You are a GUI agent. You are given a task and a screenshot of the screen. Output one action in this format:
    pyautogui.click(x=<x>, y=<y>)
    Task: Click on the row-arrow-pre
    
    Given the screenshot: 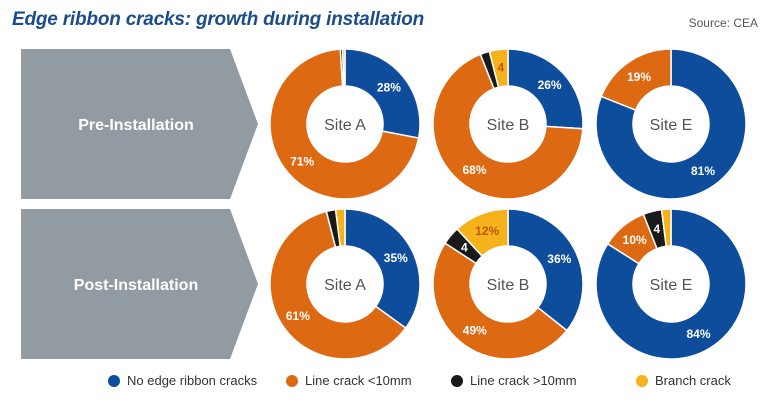 What is the action you would take?
    pyautogui.click(x=139, y=124)
    